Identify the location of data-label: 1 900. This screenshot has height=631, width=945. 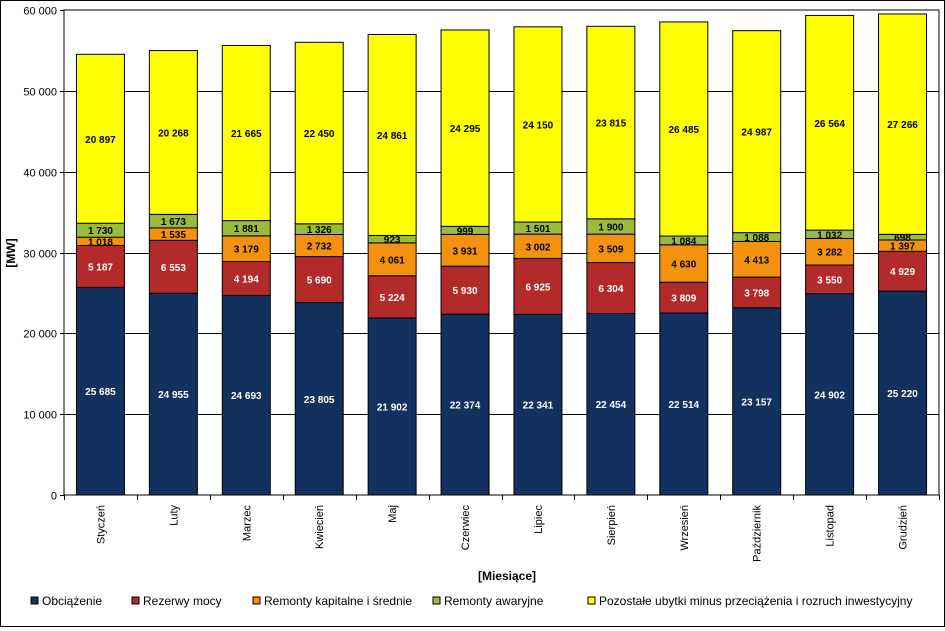
(610, 227).